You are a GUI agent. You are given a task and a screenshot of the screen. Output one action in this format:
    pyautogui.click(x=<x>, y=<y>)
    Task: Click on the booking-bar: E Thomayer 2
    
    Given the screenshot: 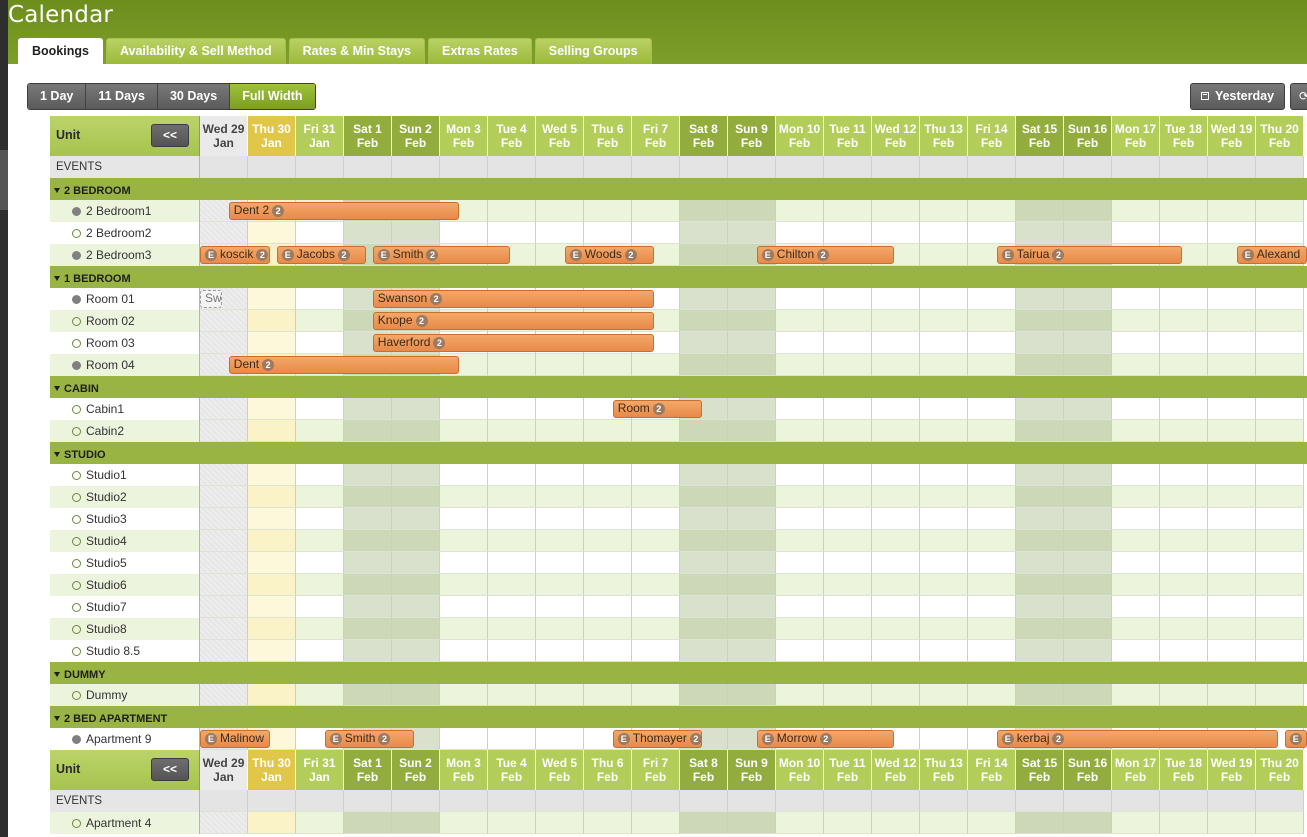 What is the action you would take?
    pyautogui.click(x=657, y=739)
    